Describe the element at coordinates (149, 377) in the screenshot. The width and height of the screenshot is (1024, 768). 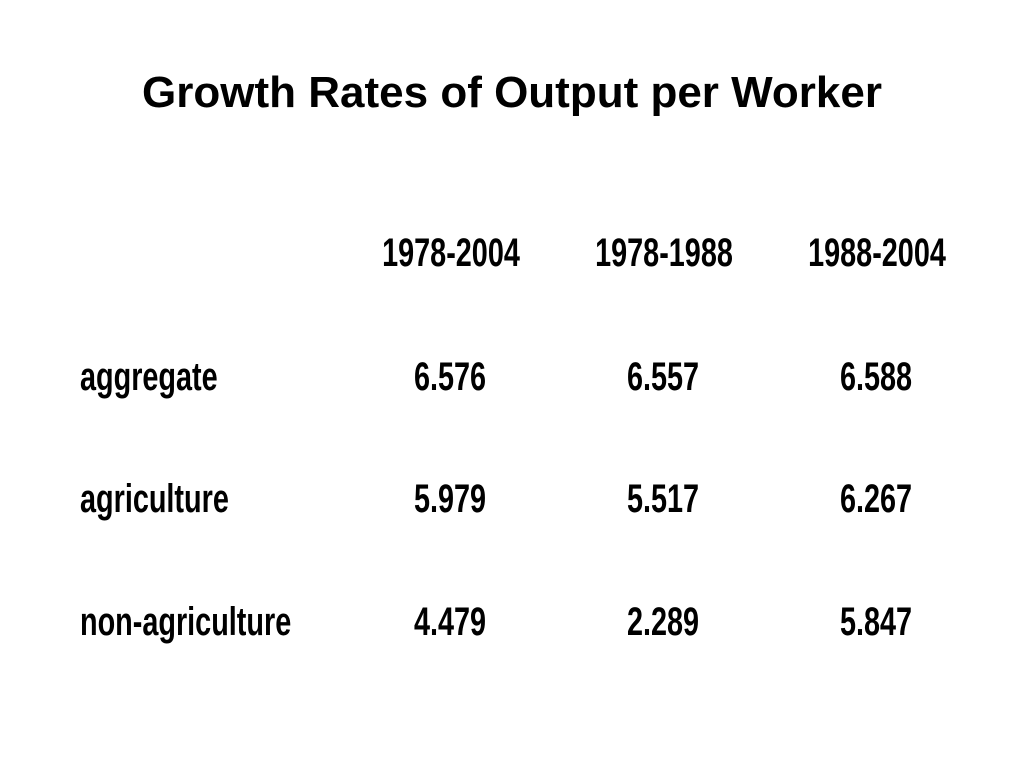
I see `row-label: aggregate` at that location.